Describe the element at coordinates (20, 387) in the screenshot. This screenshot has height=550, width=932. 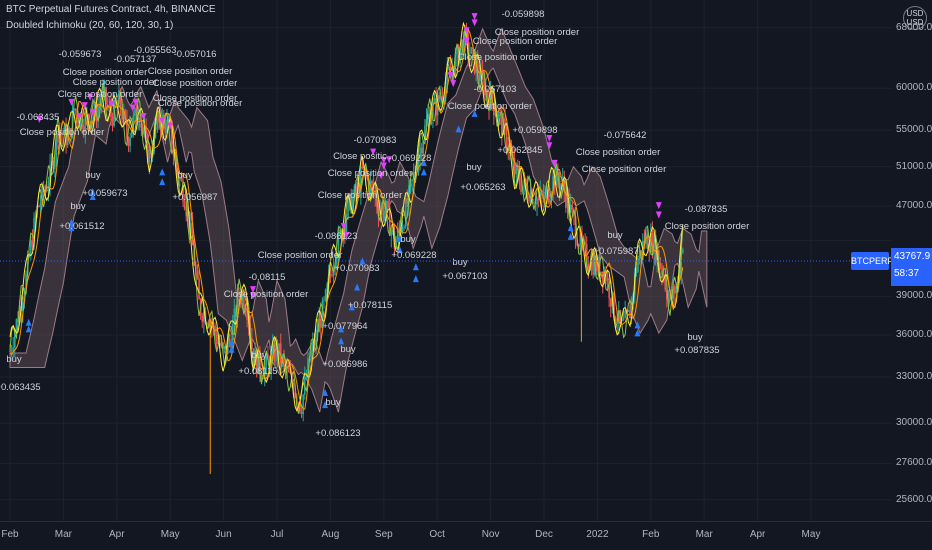
I see `signal-label: +0.063435` at that location.